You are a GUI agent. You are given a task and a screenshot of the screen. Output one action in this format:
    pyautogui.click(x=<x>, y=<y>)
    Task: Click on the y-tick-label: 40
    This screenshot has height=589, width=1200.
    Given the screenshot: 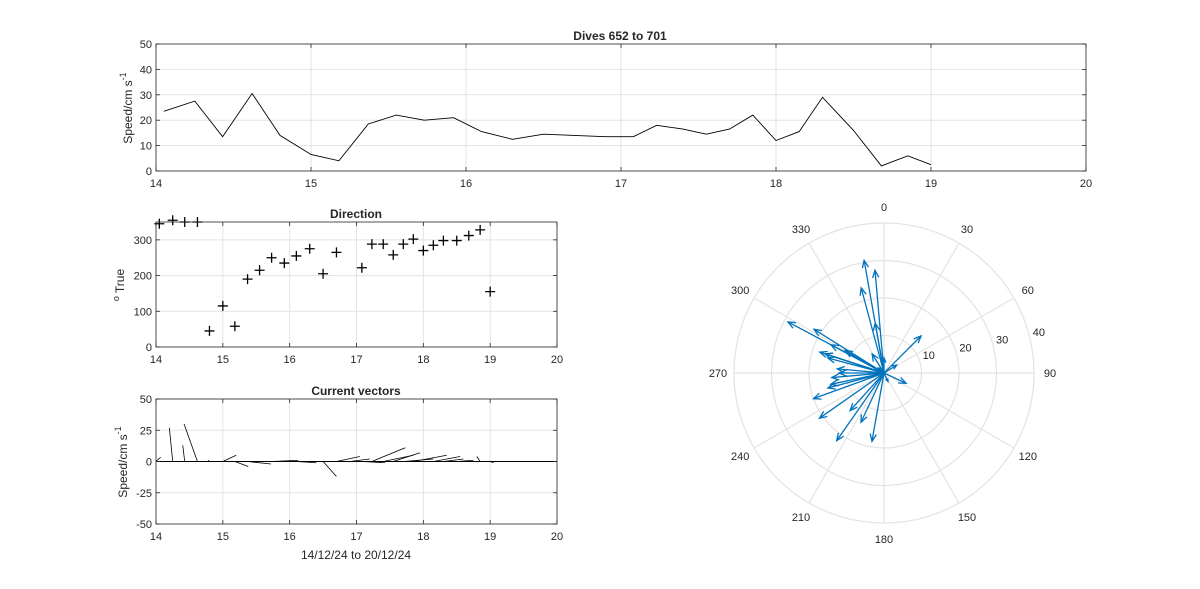 What is the action you would take?
    pyautogui.click(x=146, y=70)
    